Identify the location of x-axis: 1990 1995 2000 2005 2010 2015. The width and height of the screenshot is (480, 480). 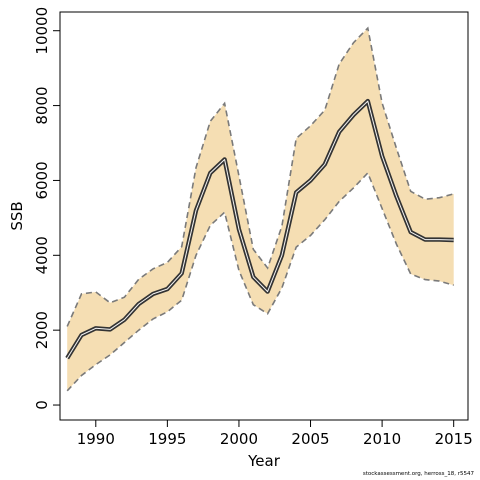
(275, 434).